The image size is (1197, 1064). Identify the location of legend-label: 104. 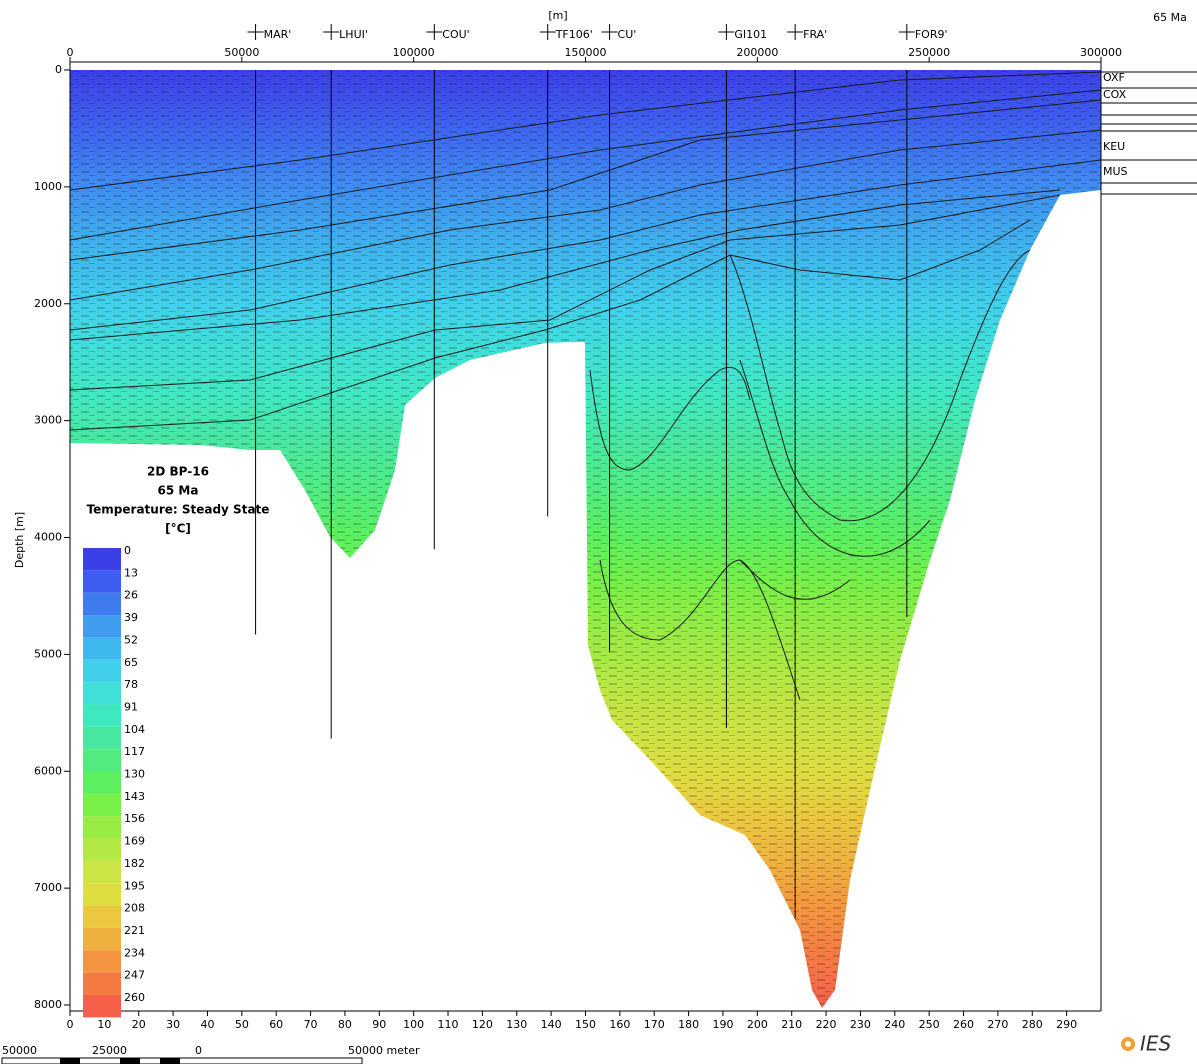
(134, 729).